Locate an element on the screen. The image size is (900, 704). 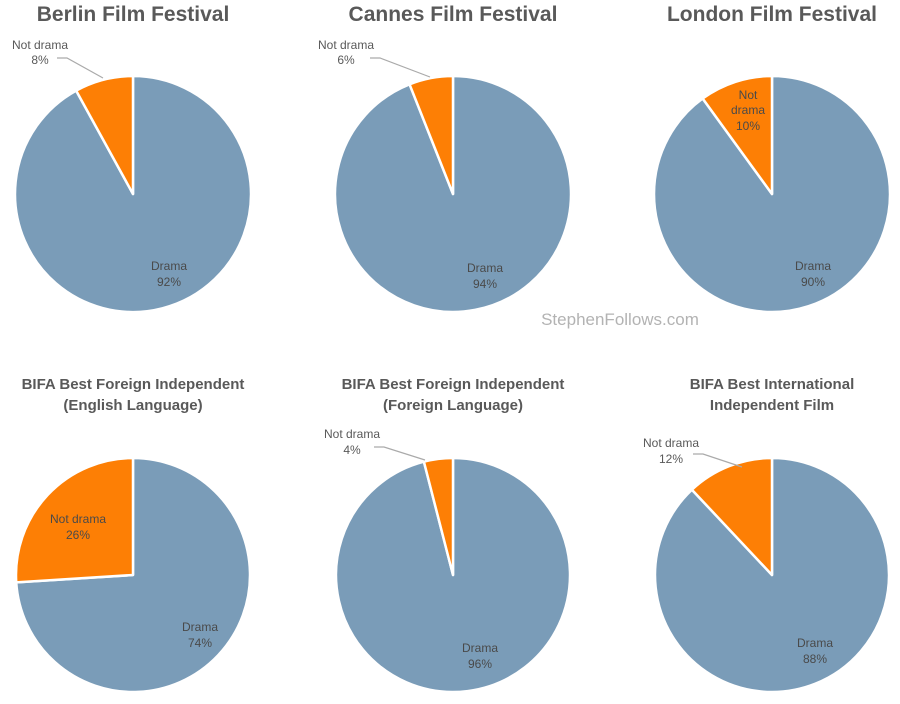
chart-title: BIFA Best International is located at coordinates (772, 384).